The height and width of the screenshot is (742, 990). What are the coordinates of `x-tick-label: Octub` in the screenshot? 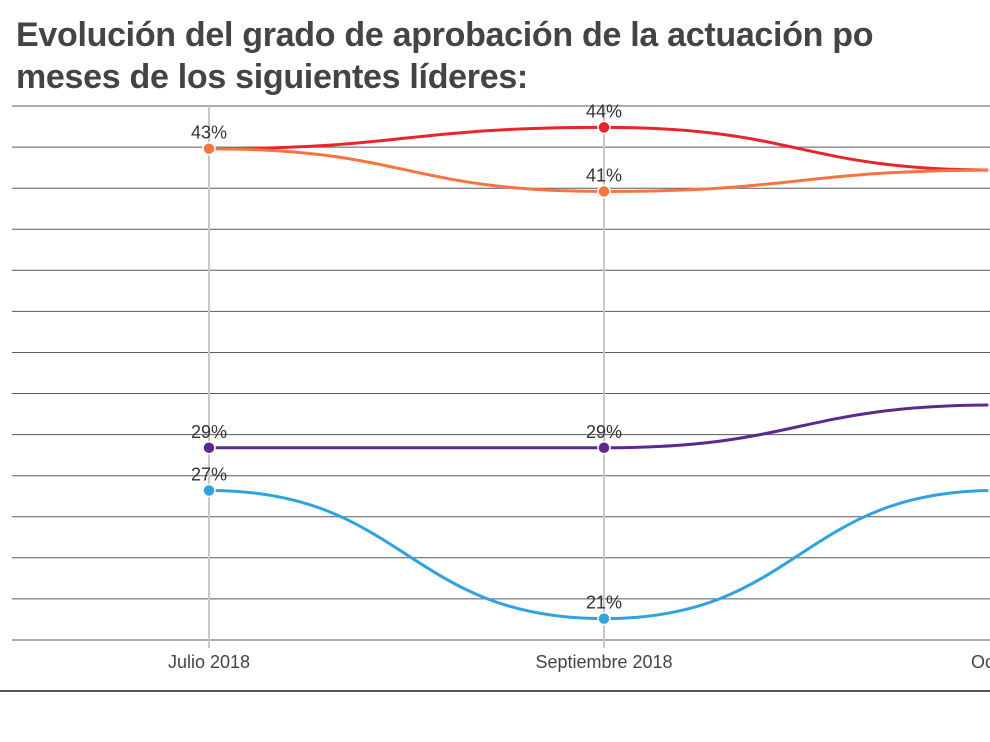 It's located at (980, 662).